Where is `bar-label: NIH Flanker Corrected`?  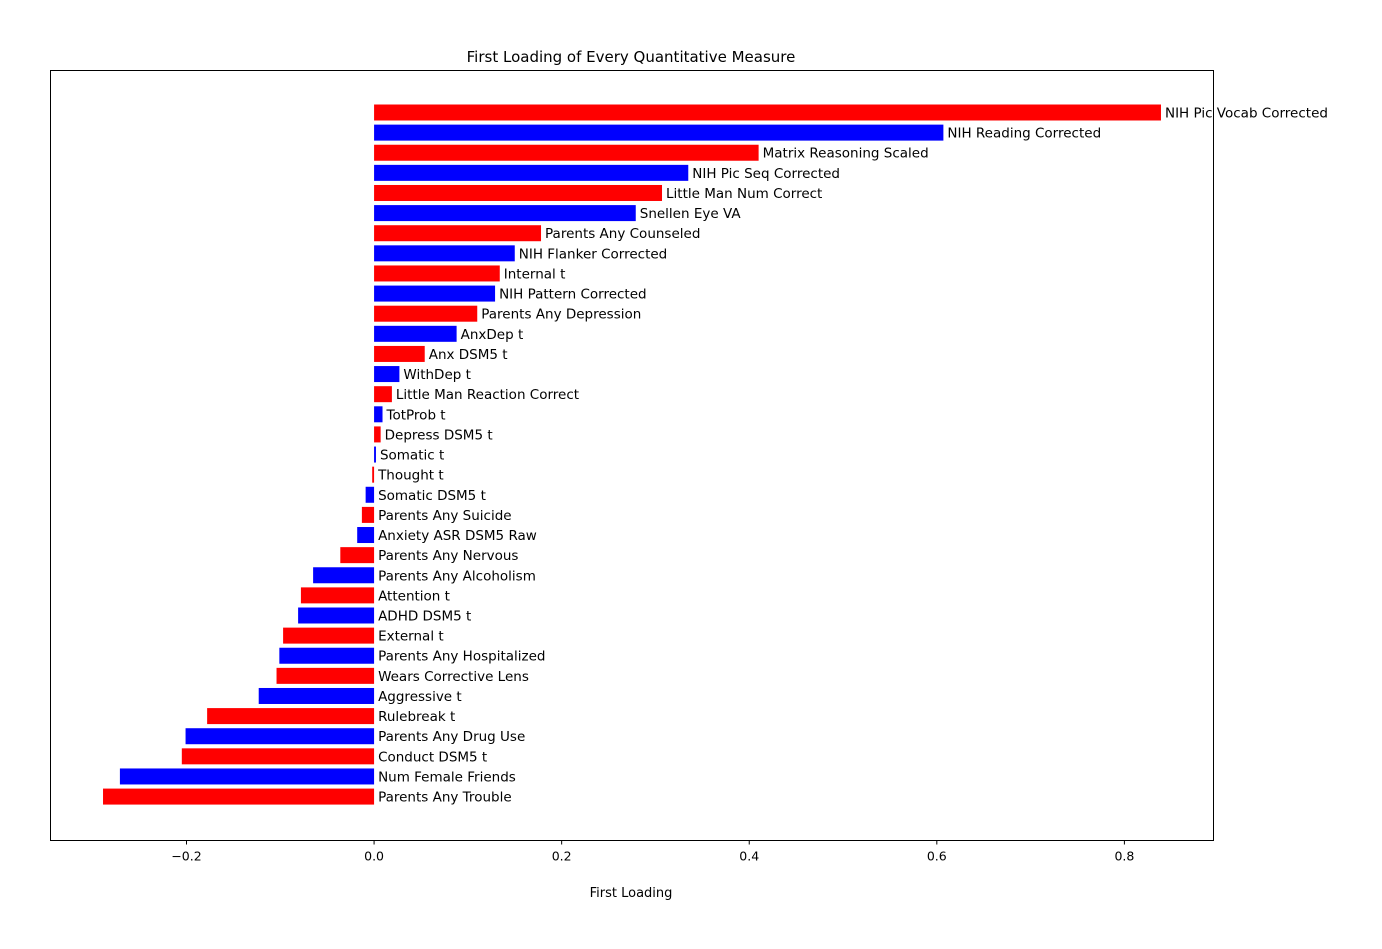
bar-label: NIH Flanker Corrected is located at coordinates (593, 254).